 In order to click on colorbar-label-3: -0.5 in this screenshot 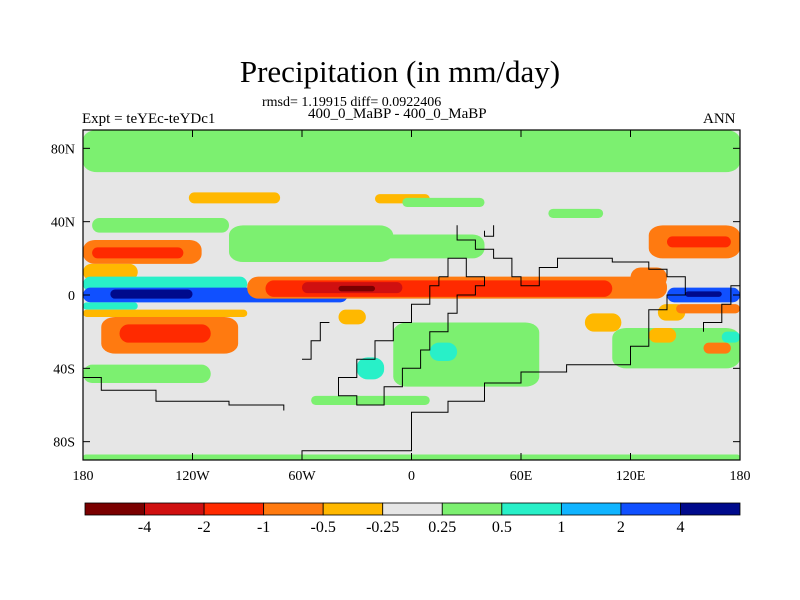, I will do `click(323, 527)`.